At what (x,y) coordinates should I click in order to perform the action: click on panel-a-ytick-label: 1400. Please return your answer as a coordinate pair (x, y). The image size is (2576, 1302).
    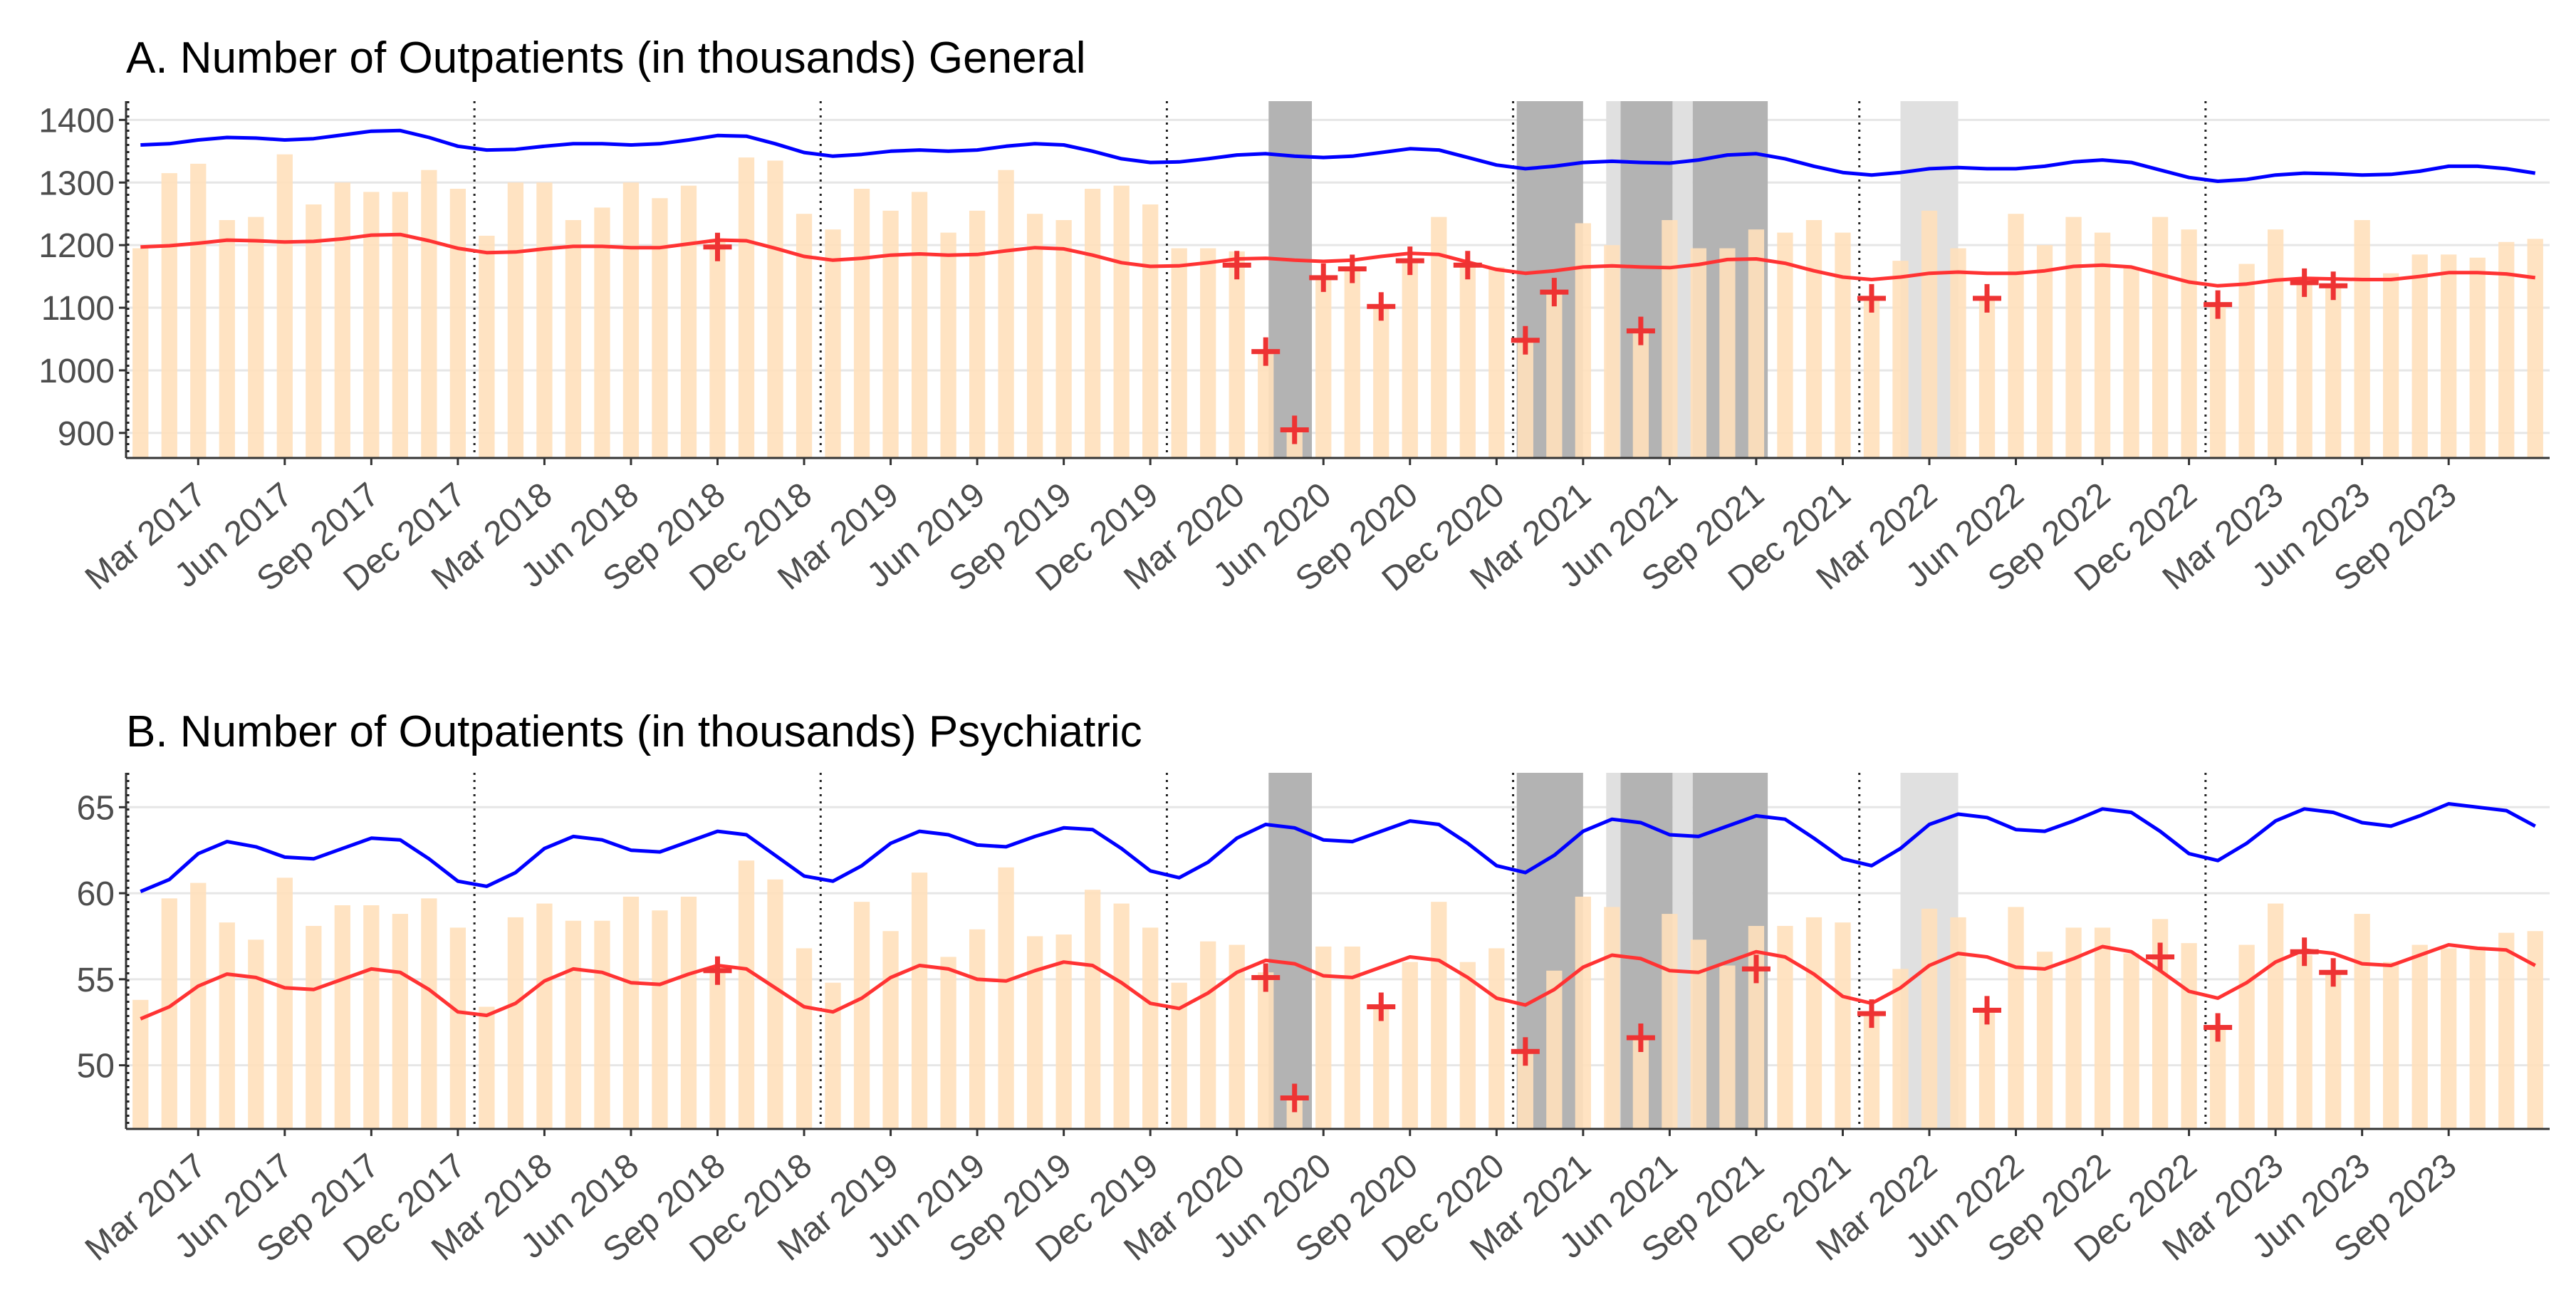
    Looking at the image, I should click on (76, 121).